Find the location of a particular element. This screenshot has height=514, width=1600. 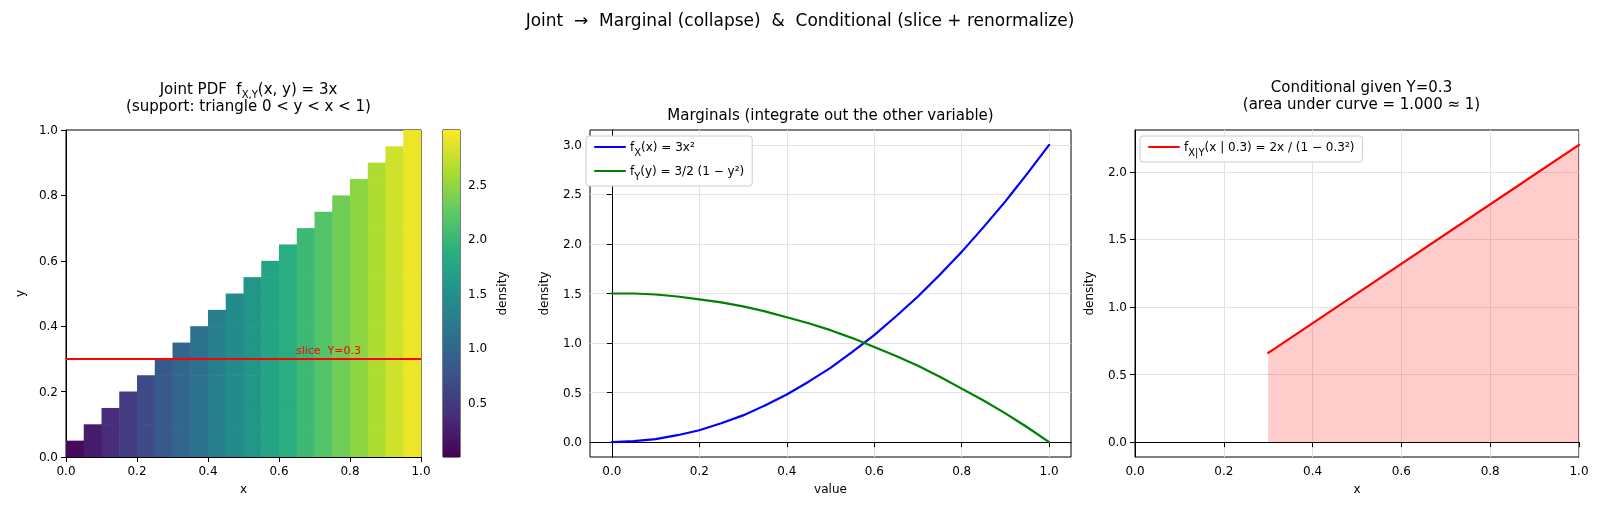

chart-title: Conditional given Y=0.3 is located at coordinates (1361, 86).